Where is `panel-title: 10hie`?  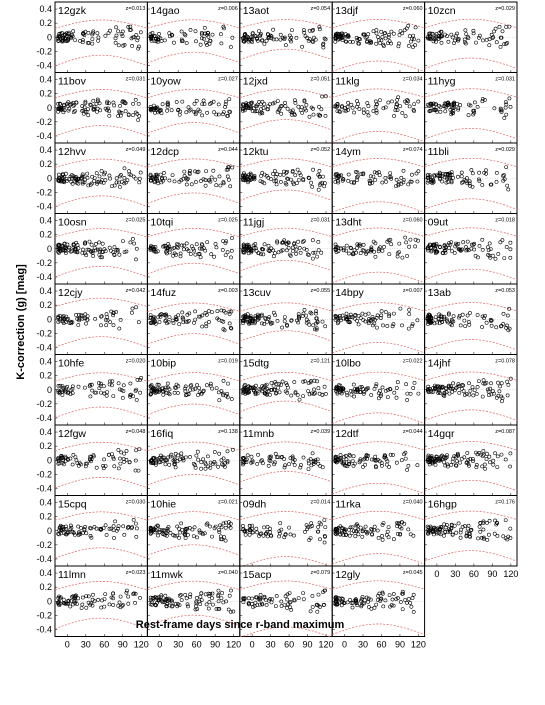 panel-title: 10hie is located at coordinates (163, 505).